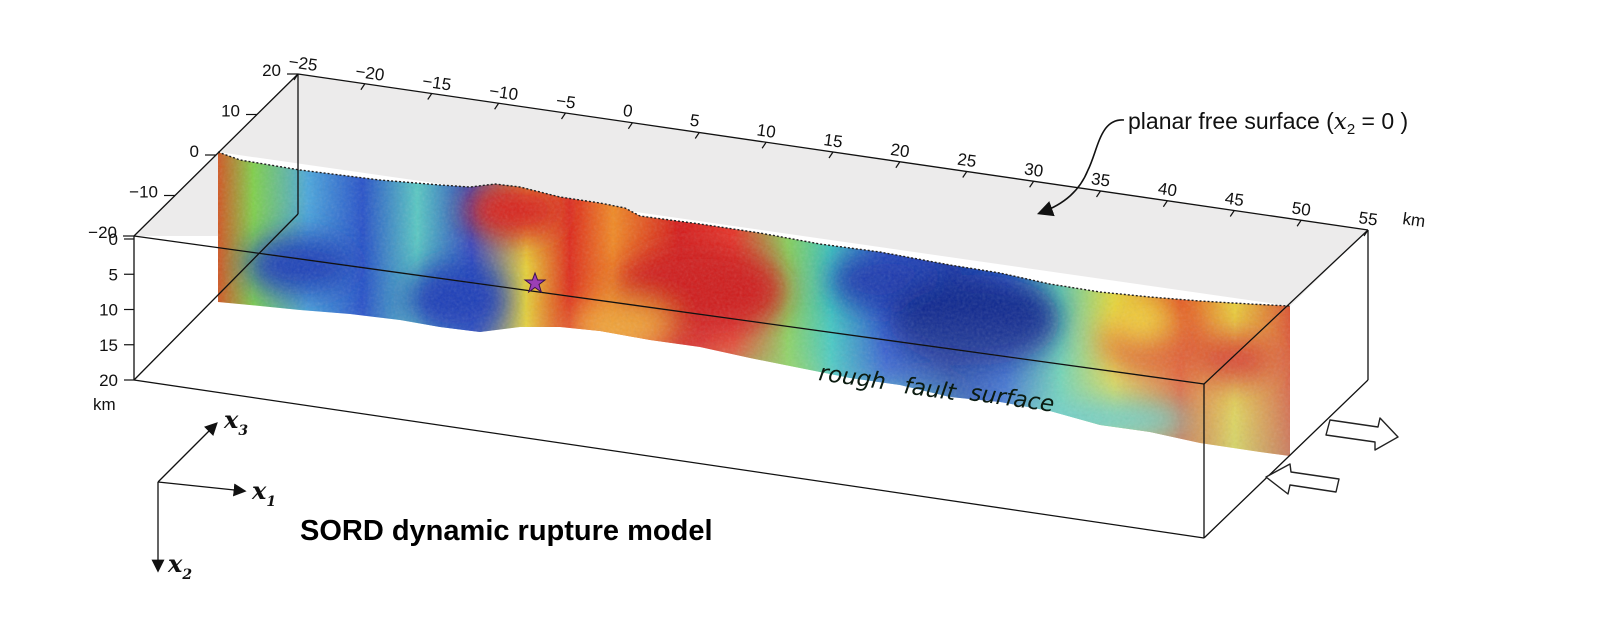  What do you see at coordinates (263, 493) in the screenshot?
I see `axis-label-x1: x1` at bounding box center [263, 493].